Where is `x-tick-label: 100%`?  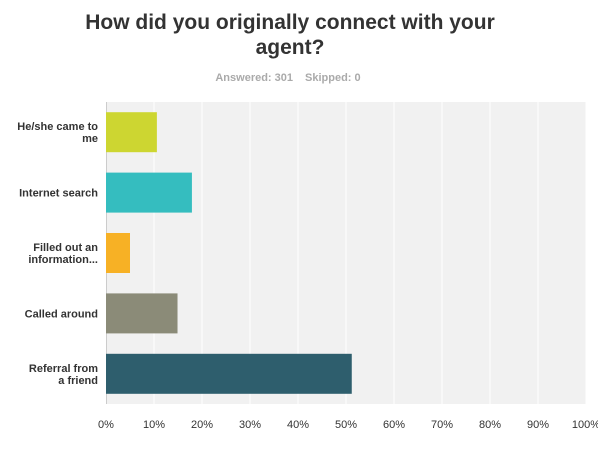
x-tick-label: 100% is located at coordinates (585, 425).